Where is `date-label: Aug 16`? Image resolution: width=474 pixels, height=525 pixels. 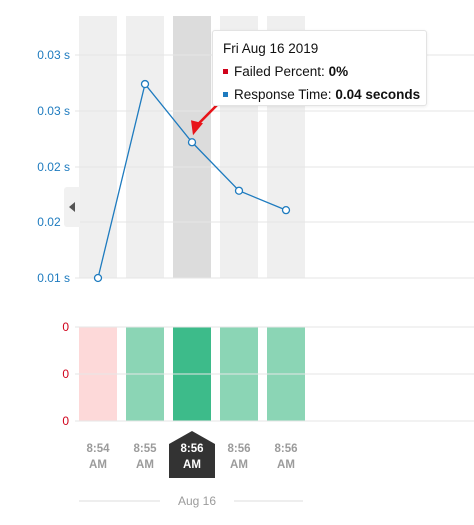 date-label: Aug 16 is located at coordinates (197, 501).